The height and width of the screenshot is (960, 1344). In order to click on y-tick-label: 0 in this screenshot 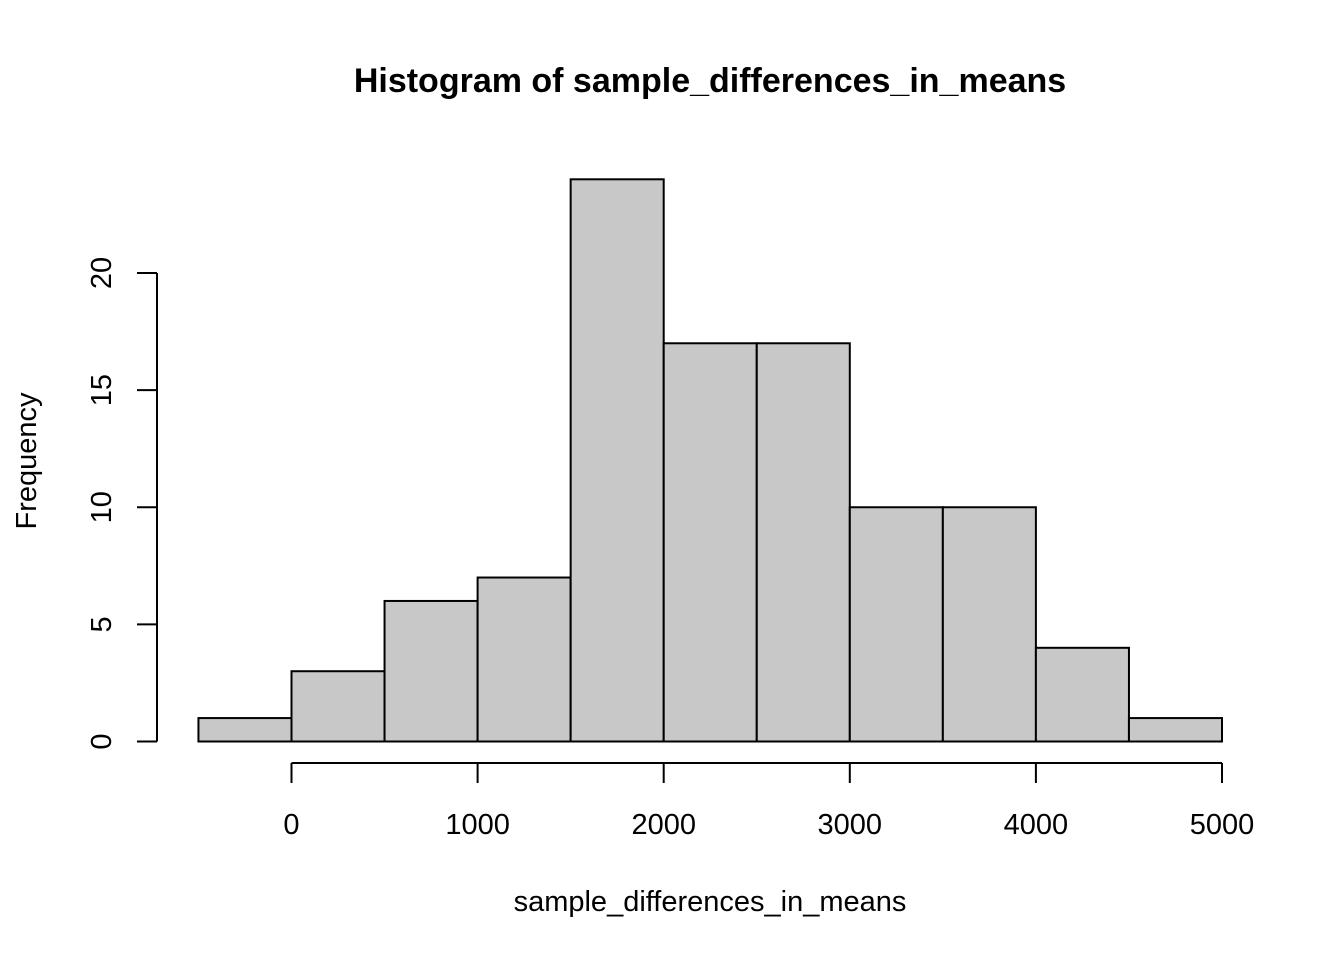, I will do `click(102, 741)`.